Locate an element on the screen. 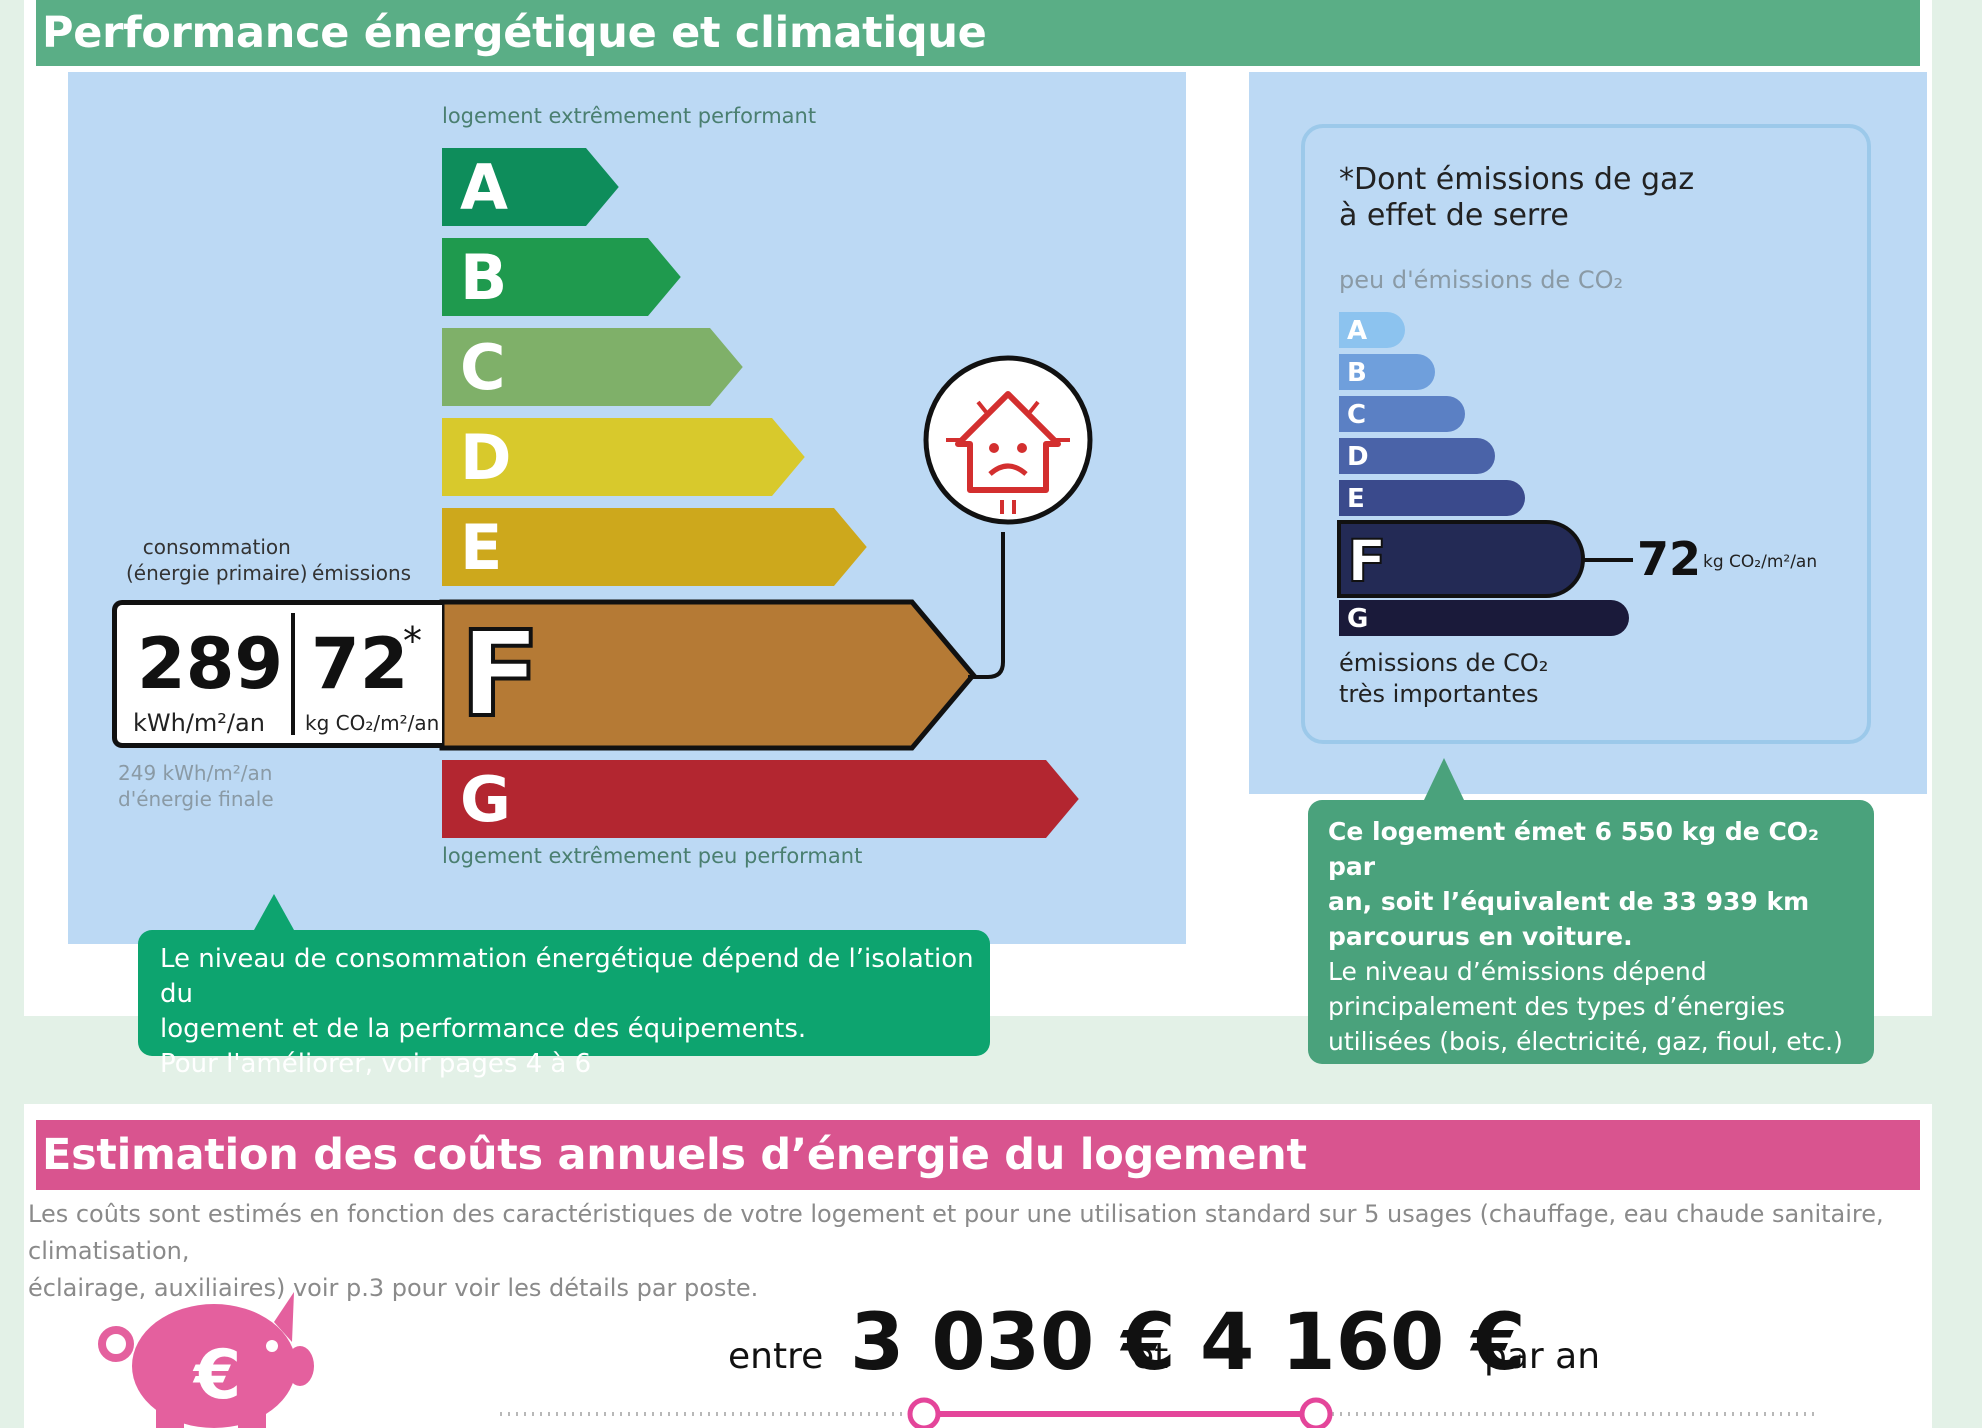 This screenshot has height=1428, width=1982. energy-bottom-caption: logement extrêmement peu performant is located at coordinates (652, 856).